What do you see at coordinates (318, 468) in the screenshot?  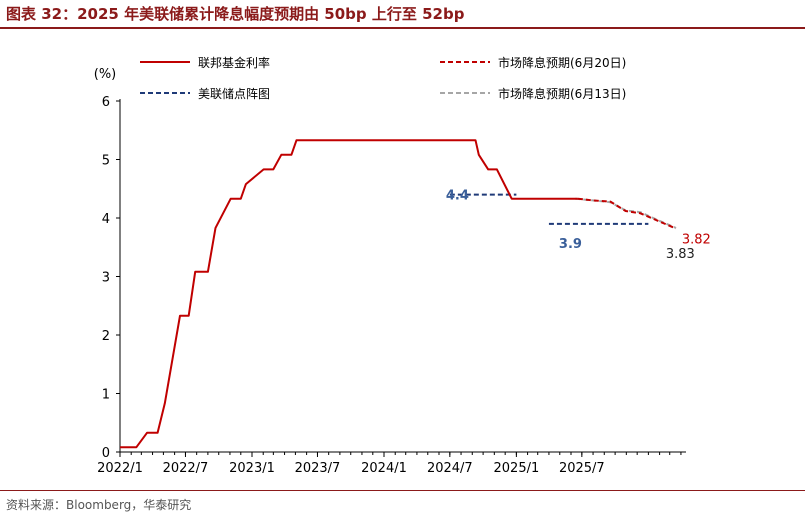 I see `x-tick-label: 2023/7` at bounding box center [318, 468].